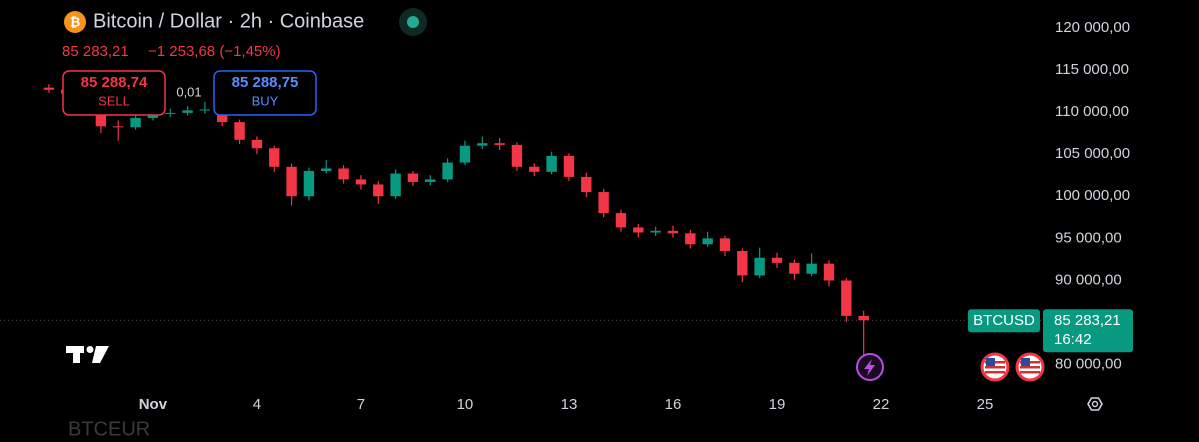  Describe the element at coordinates (257, 404) in the screenshot. I see `x-tick-label: 4` at that location.